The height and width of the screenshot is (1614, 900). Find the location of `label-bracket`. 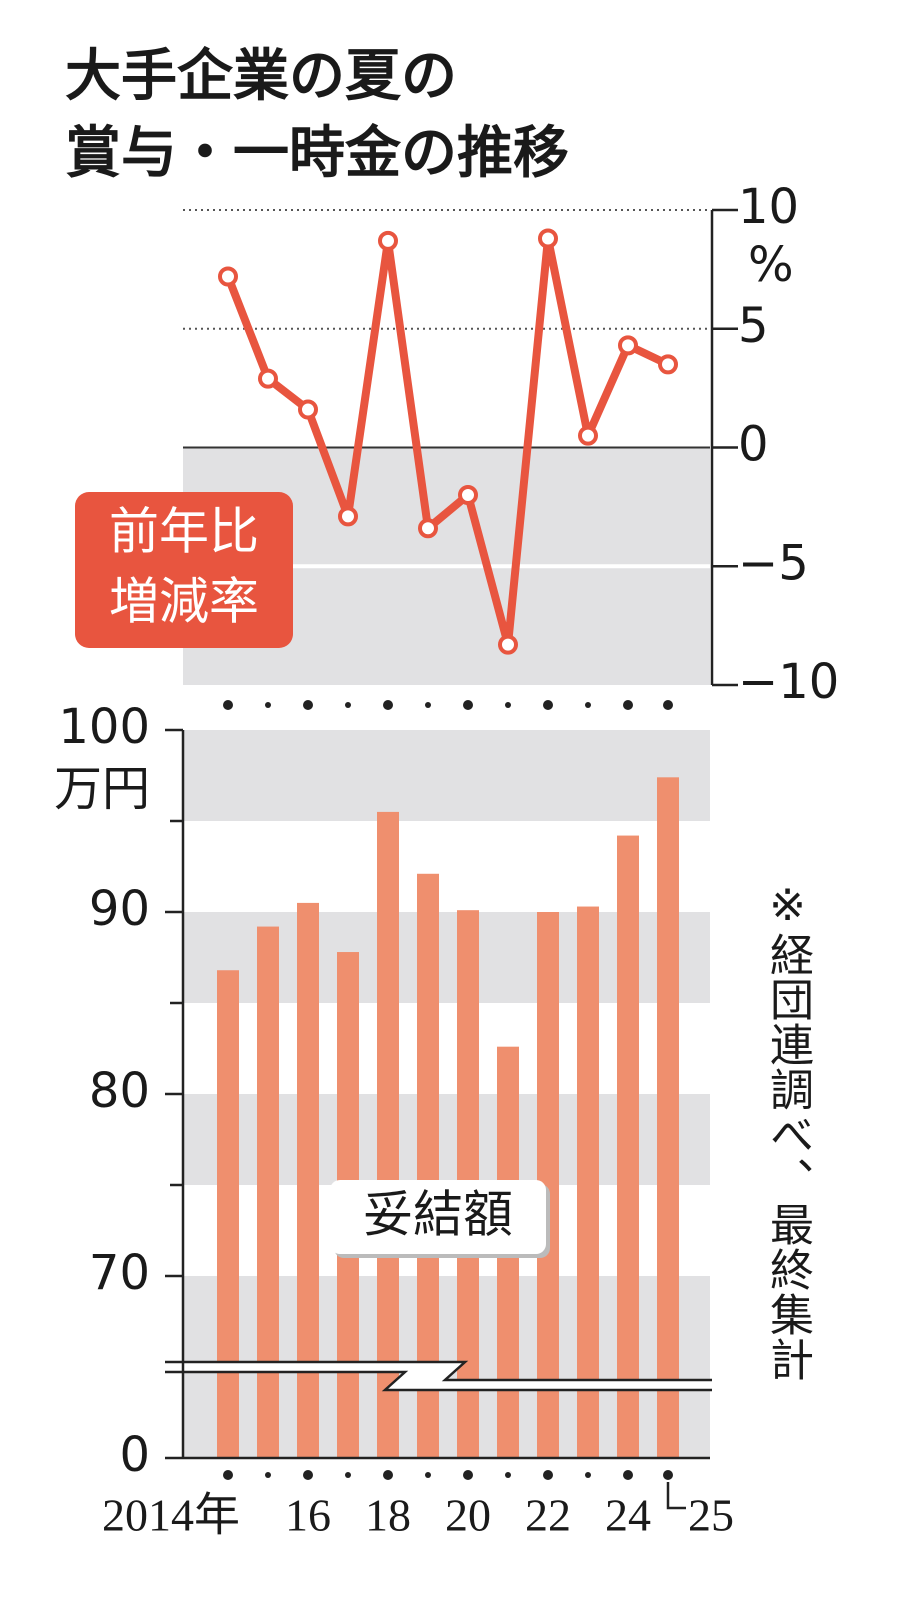

label-bracket is located at coordinates (676, 1496).